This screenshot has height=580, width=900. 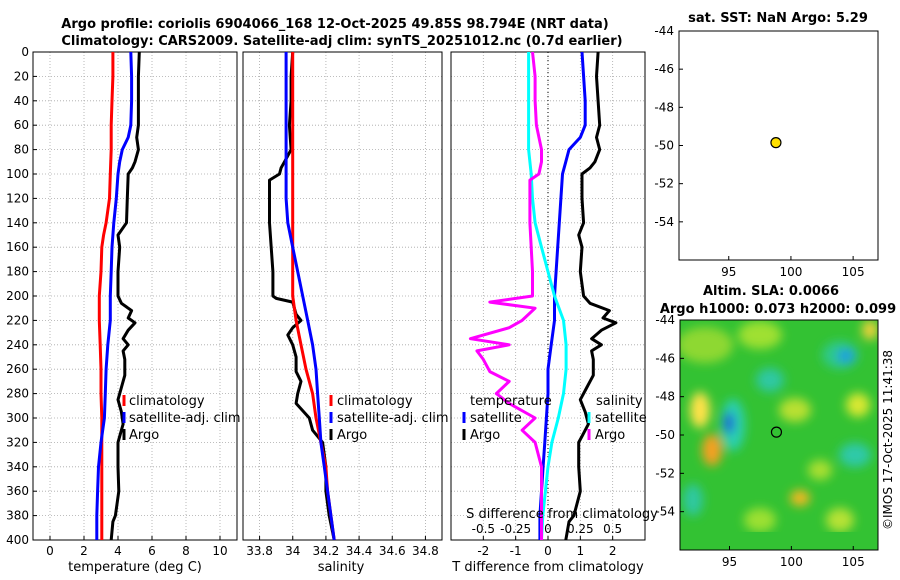 I want to click on series-line-t-argo, so click(x=591, y=296).